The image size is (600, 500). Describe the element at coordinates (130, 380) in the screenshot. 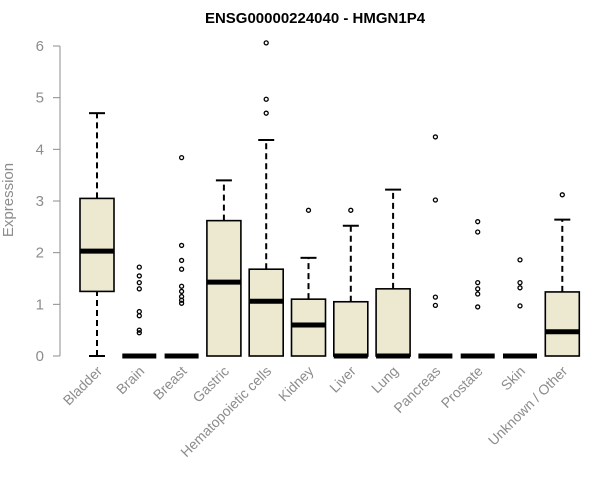

I see `x-tick-label: Brain` at that location.